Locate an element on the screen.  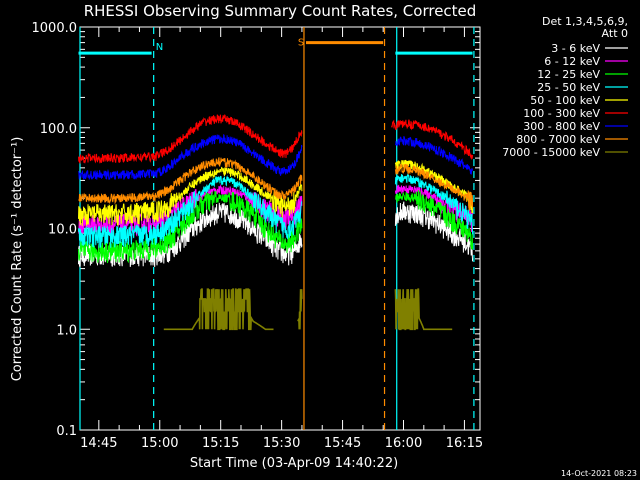
legend-label: 3 - 6 keV is located at coordinates (575, 48).